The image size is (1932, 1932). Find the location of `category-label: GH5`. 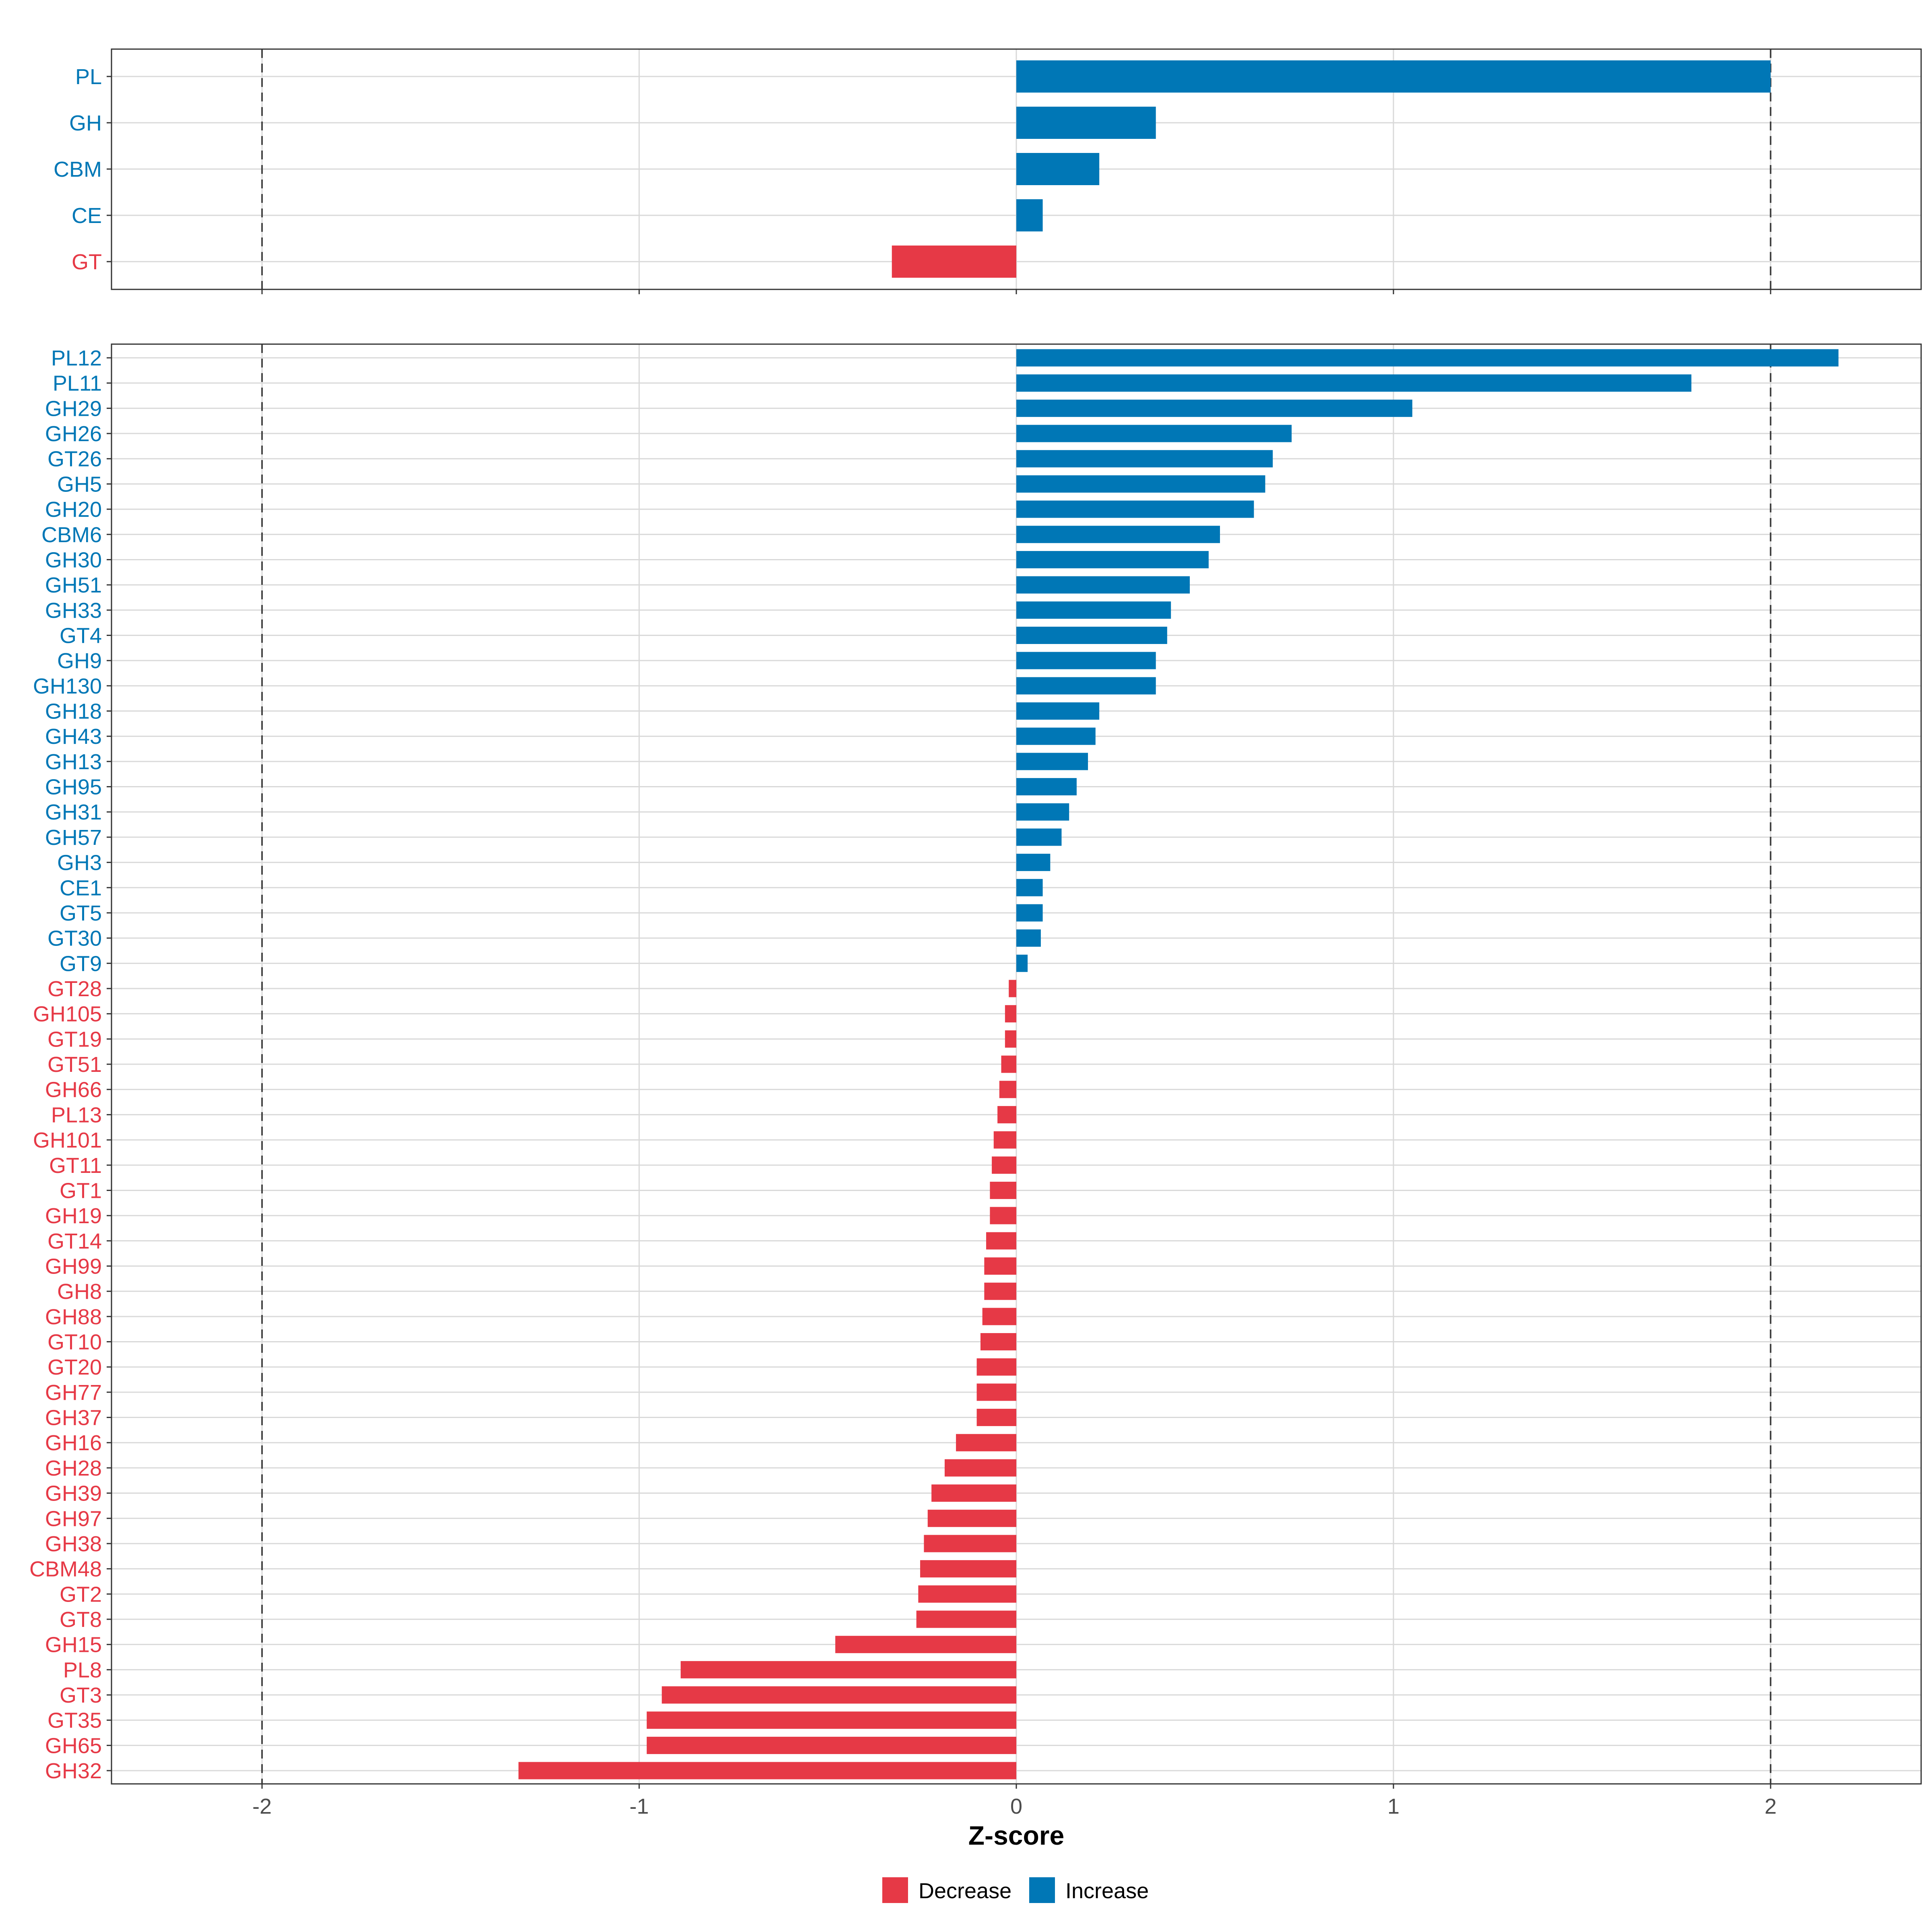

category-label: GH5 is located at coordinates (79, 484).